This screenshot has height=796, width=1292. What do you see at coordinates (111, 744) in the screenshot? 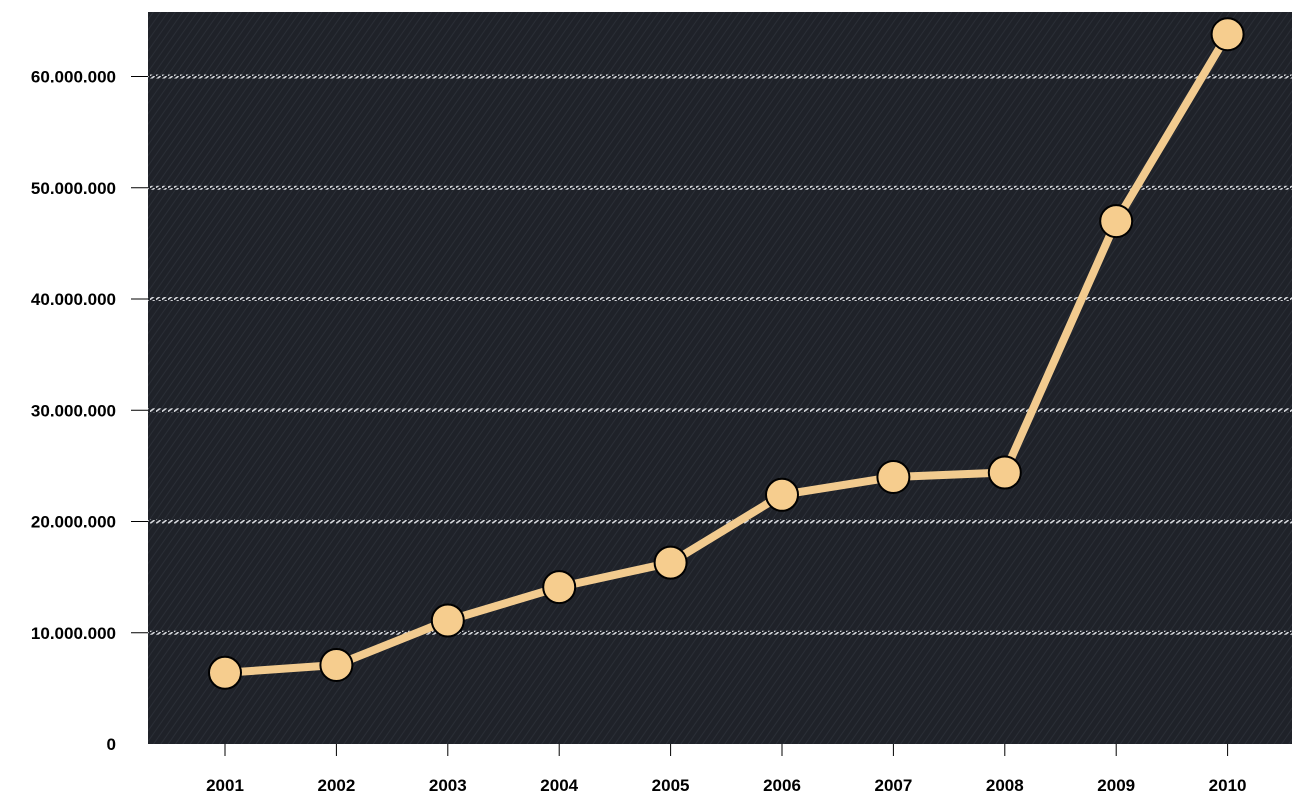
I see `y-tick-label: 0` at bounding box center [111, 744].